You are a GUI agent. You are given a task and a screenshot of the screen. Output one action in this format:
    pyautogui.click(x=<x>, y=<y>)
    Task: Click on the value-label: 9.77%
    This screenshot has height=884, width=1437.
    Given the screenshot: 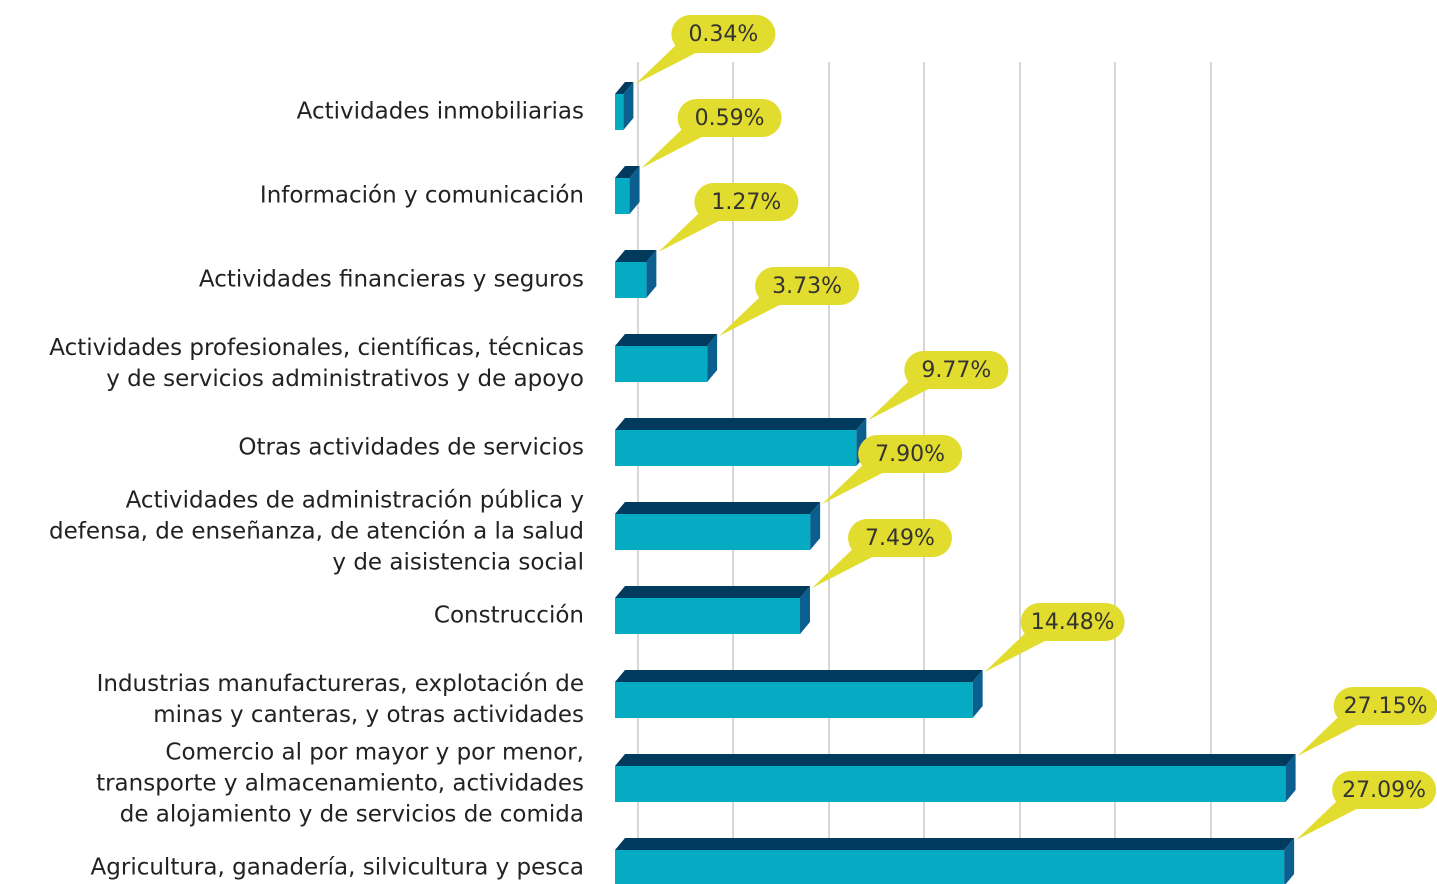 What is the action you would take?
    pyautogui.click(x=956, y=370)
    